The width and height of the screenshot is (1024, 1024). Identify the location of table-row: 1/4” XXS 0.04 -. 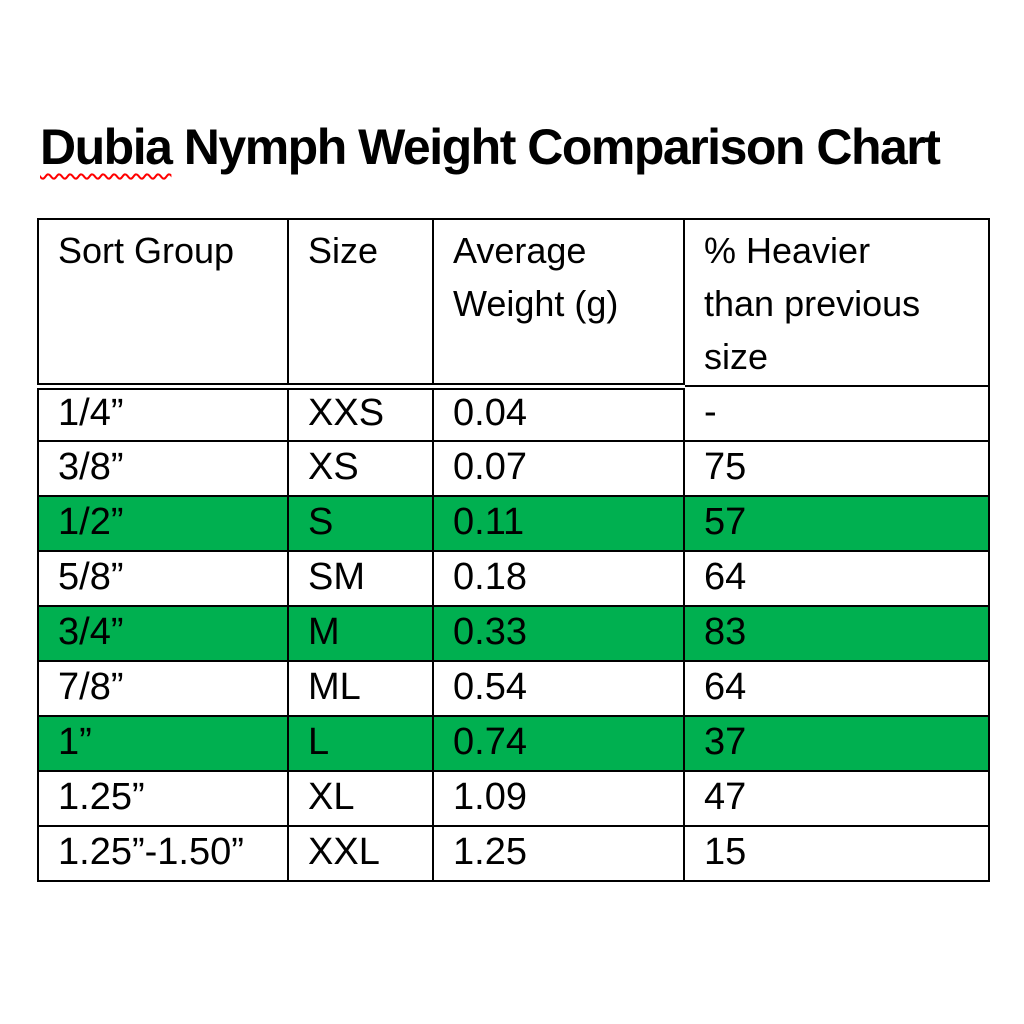
(513, 413).